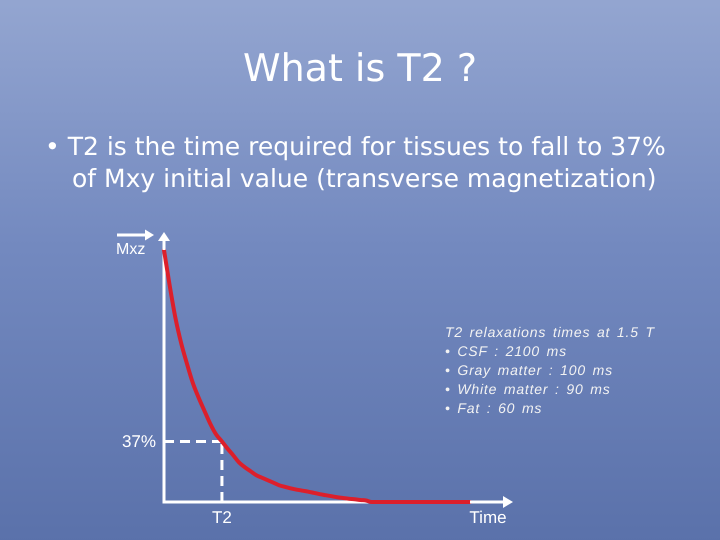 This screenshot has height=540, width=720. Describe the element at coordinates (529, 370) in the screenshot. I see `annotation: • Gray matter : 100 ms` at that location.